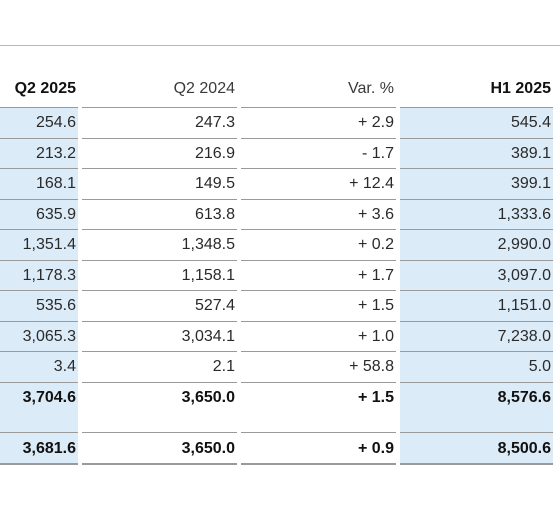 Image resolution: width=560 pixels, height=518 pixels. I want to click on cell-h1-2025: 8,500.6, so click(476, 447).